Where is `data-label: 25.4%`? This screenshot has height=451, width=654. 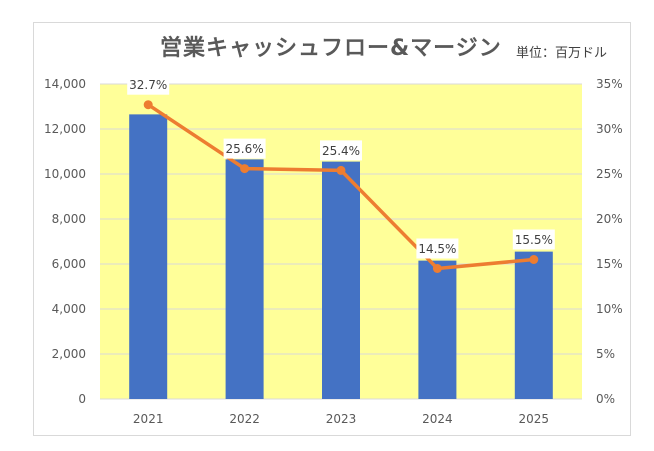
data-label: 25.4% is located at coordinates (341, 151).